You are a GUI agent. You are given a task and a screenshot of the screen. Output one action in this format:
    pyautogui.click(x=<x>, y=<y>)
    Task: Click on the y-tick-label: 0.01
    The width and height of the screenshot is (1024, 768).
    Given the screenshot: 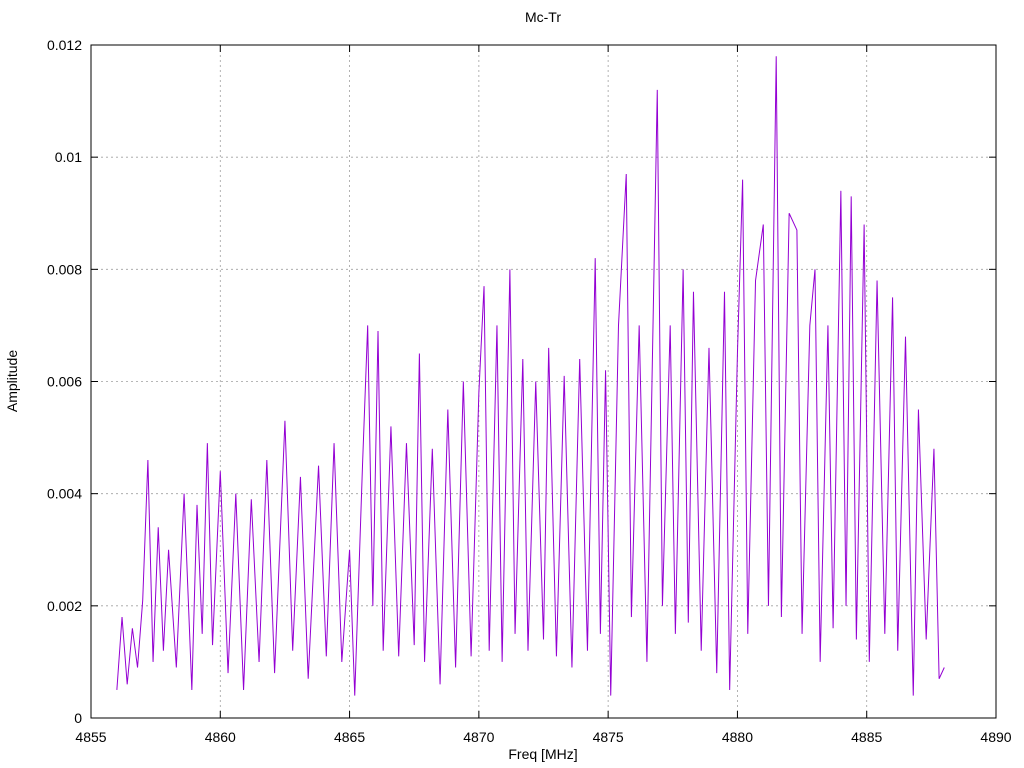 What is the action you would take?
    pyautogui.click(x=68, y=157)
    